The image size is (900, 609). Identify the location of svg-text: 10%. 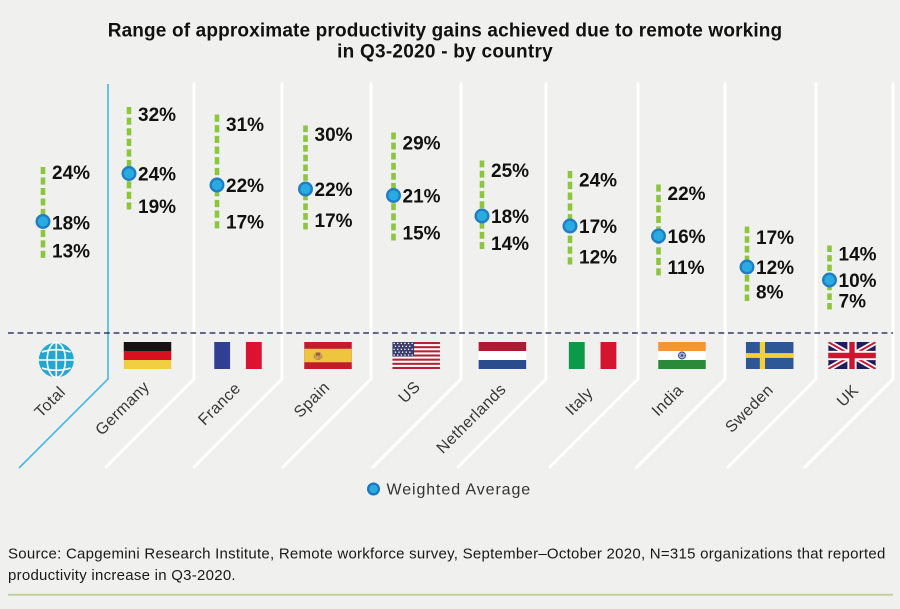
(858, 281).